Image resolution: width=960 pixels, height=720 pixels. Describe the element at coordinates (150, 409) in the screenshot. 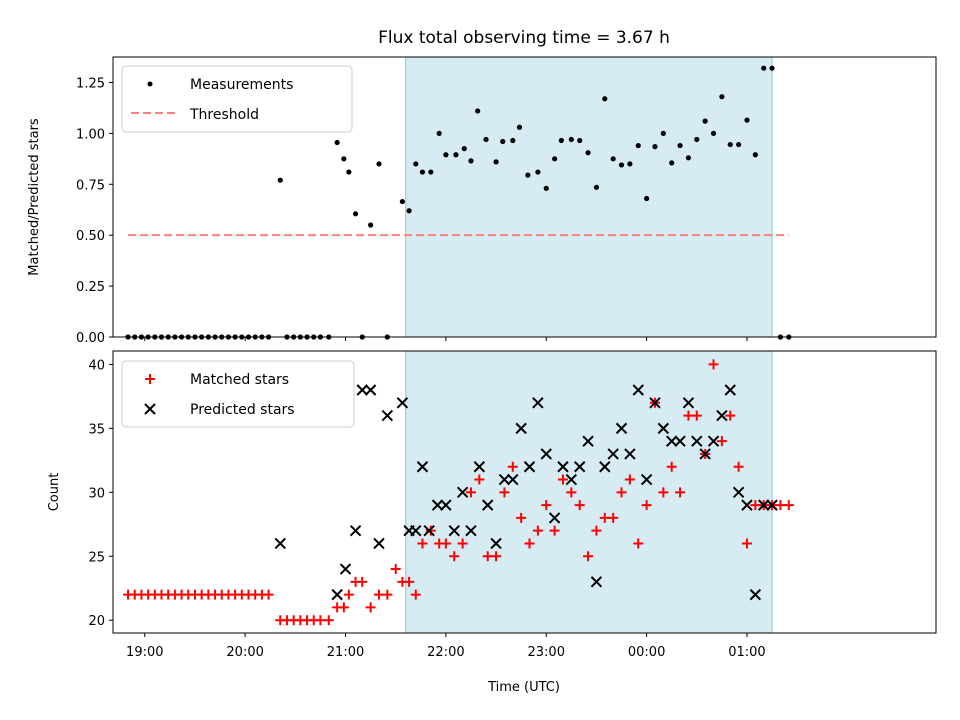

I see `legend-predicted-marker` at that location.